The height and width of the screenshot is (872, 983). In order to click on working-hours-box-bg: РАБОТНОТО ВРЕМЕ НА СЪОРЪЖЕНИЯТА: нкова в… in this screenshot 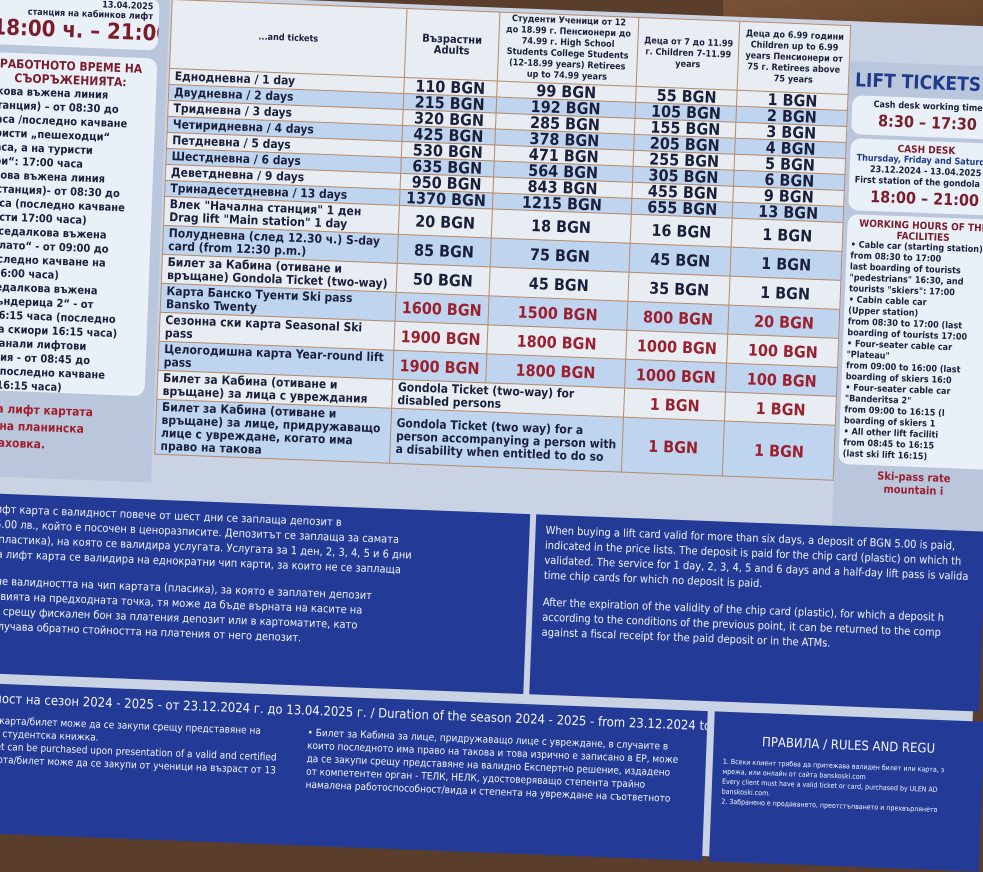, I will do `click(79, 224)`.